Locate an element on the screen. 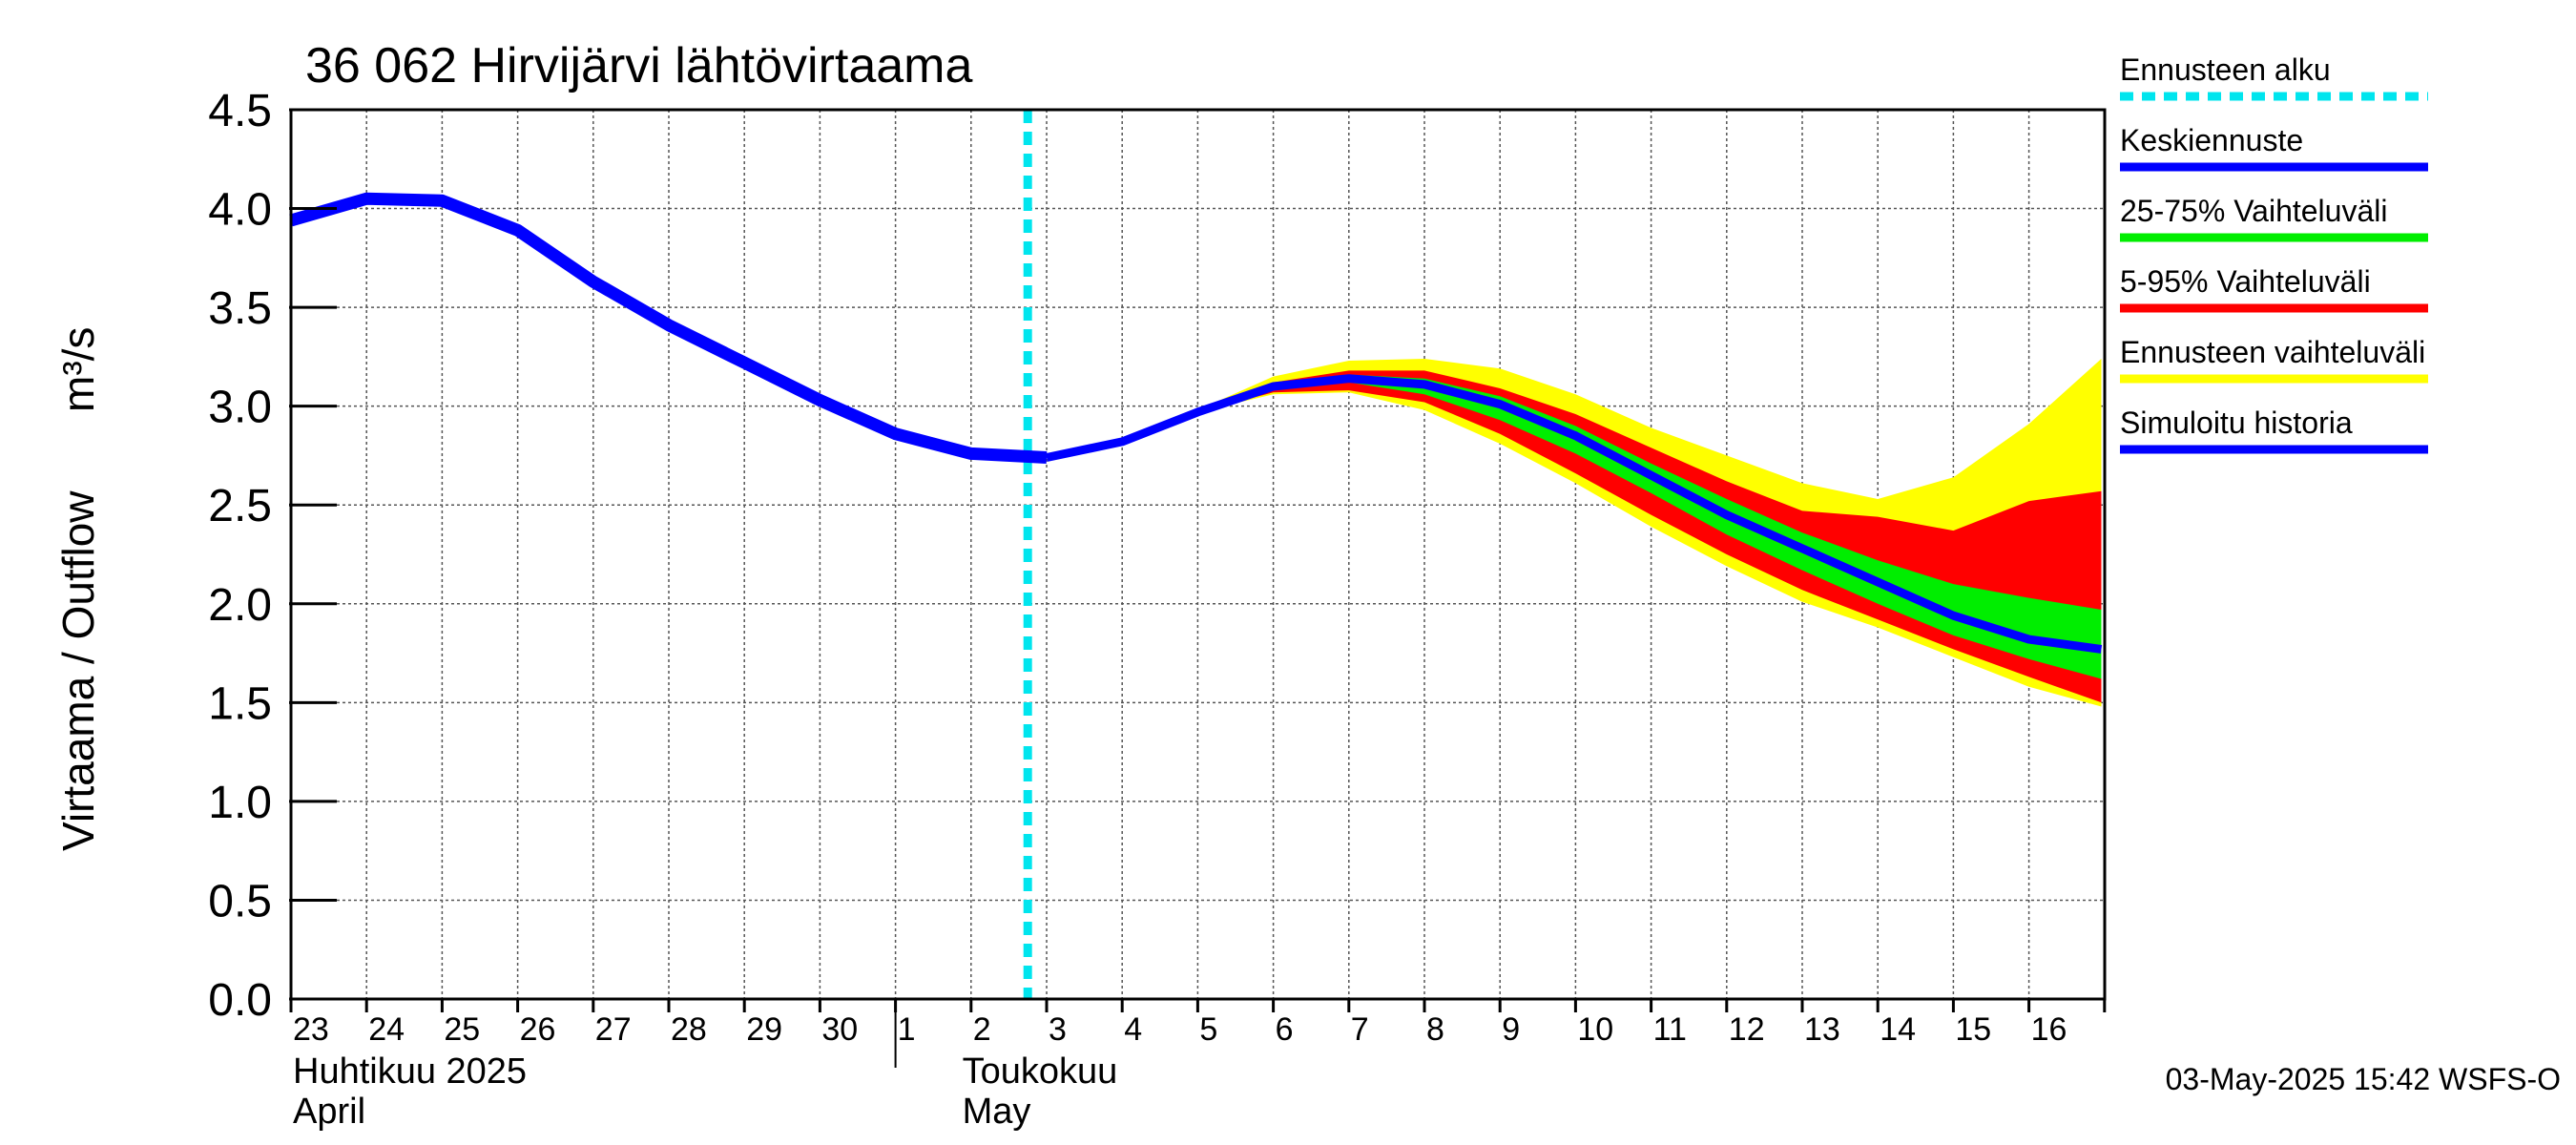  x-day-label: 10 is located at coordinates (1595, 1029).